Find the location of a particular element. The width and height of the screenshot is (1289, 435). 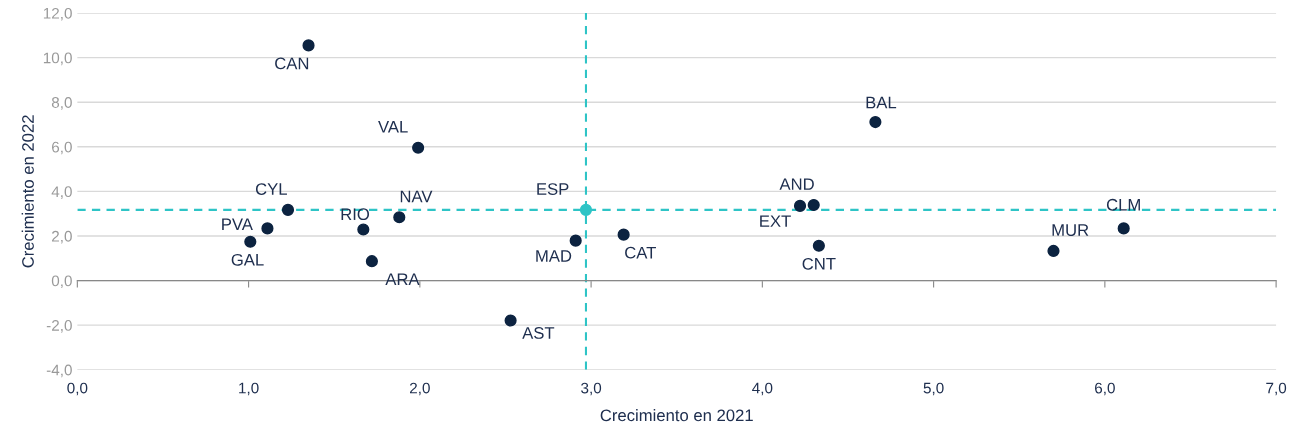

y-tick-label: 4,0 is located at coordinates (61, 192).